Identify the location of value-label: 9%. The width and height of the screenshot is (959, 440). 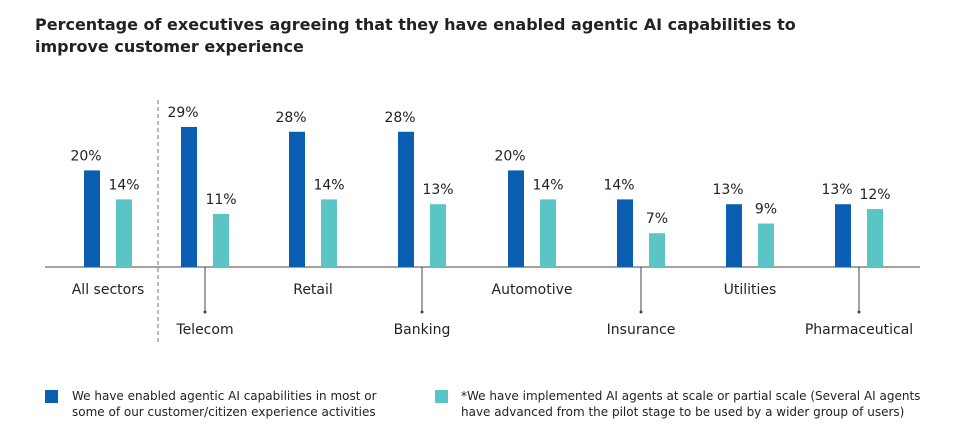
(766, 210).